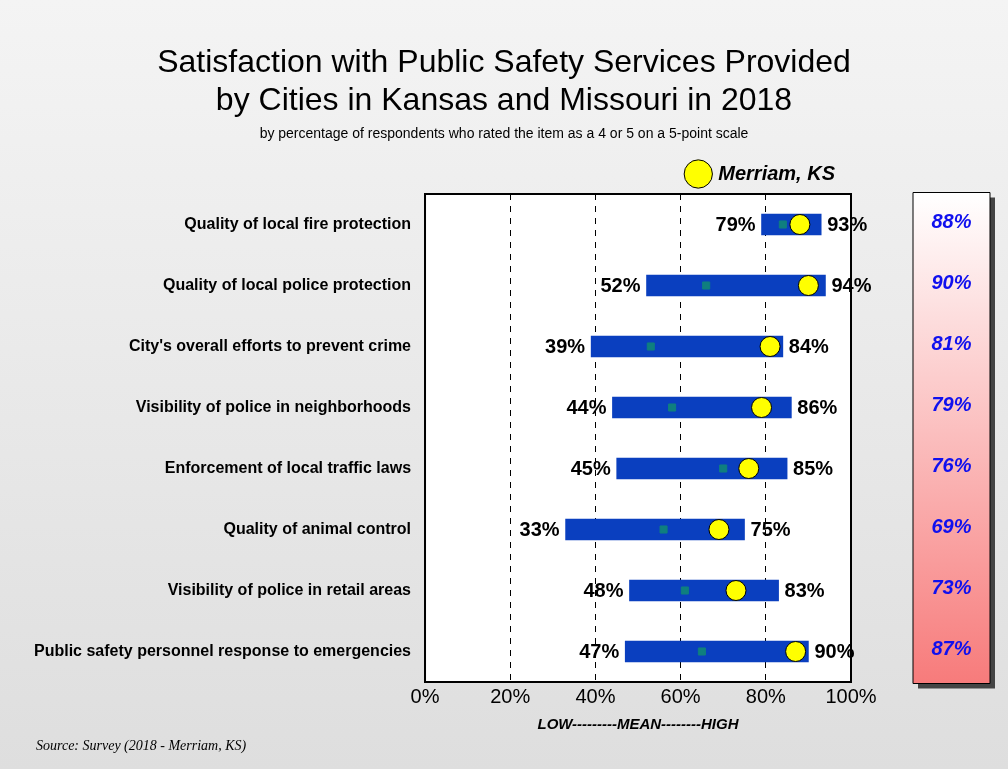 The height and width of the screenshot is (769, 1008). Describe the element at coordinates (289, 589) in the screenshot. I see `y-tick-label: Visibility of police in retail areas` at that location.